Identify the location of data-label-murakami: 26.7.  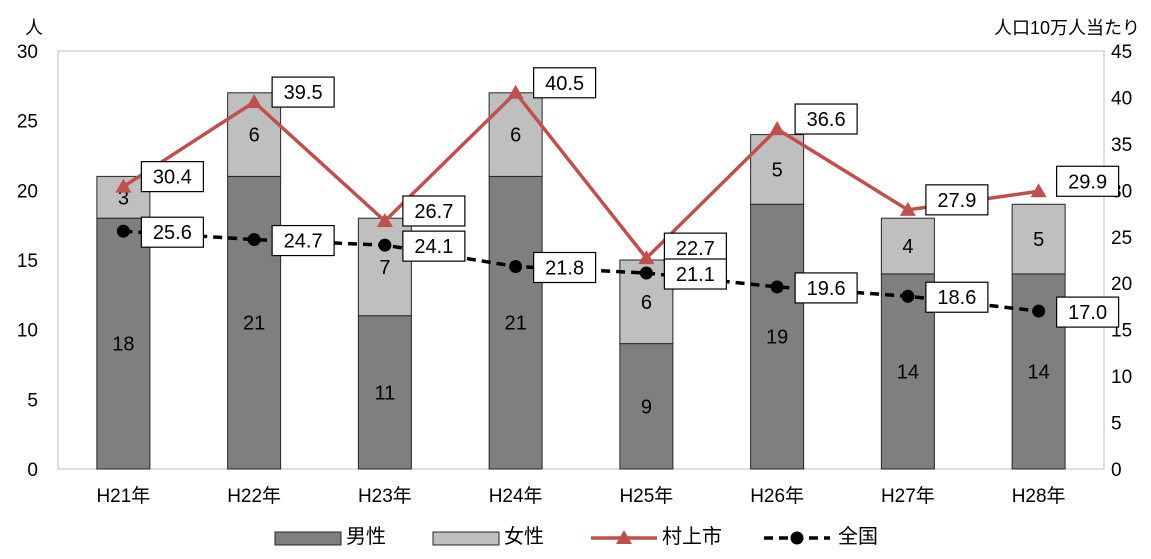
(433, 212).